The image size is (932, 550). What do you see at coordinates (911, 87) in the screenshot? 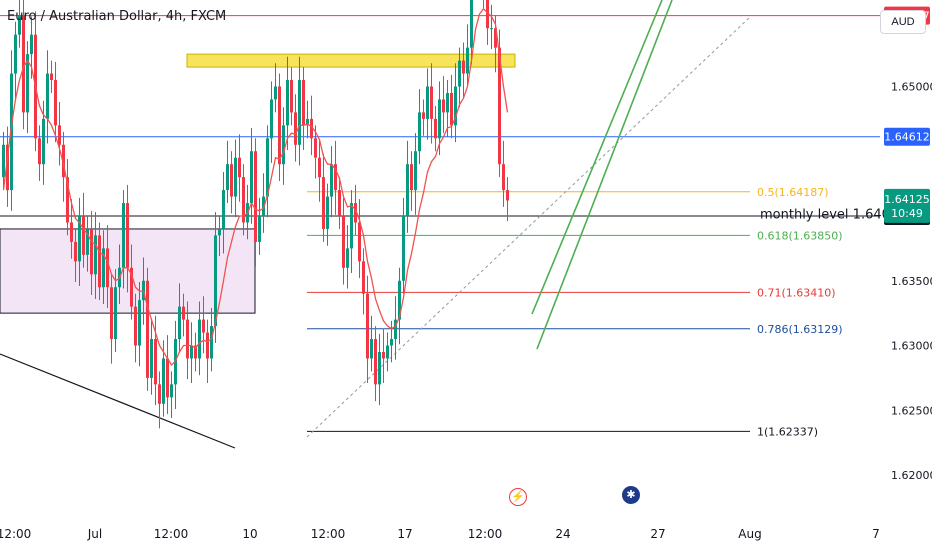
I see `y-tick-label: 1.65000` at bounding box center [911, 87].